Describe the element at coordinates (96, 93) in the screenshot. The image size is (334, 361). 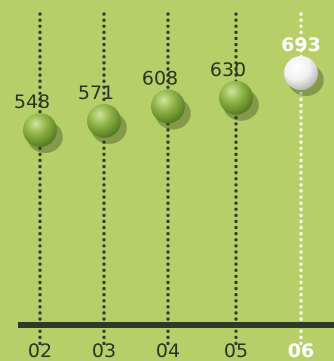
I see `data-label: 571` at that location.